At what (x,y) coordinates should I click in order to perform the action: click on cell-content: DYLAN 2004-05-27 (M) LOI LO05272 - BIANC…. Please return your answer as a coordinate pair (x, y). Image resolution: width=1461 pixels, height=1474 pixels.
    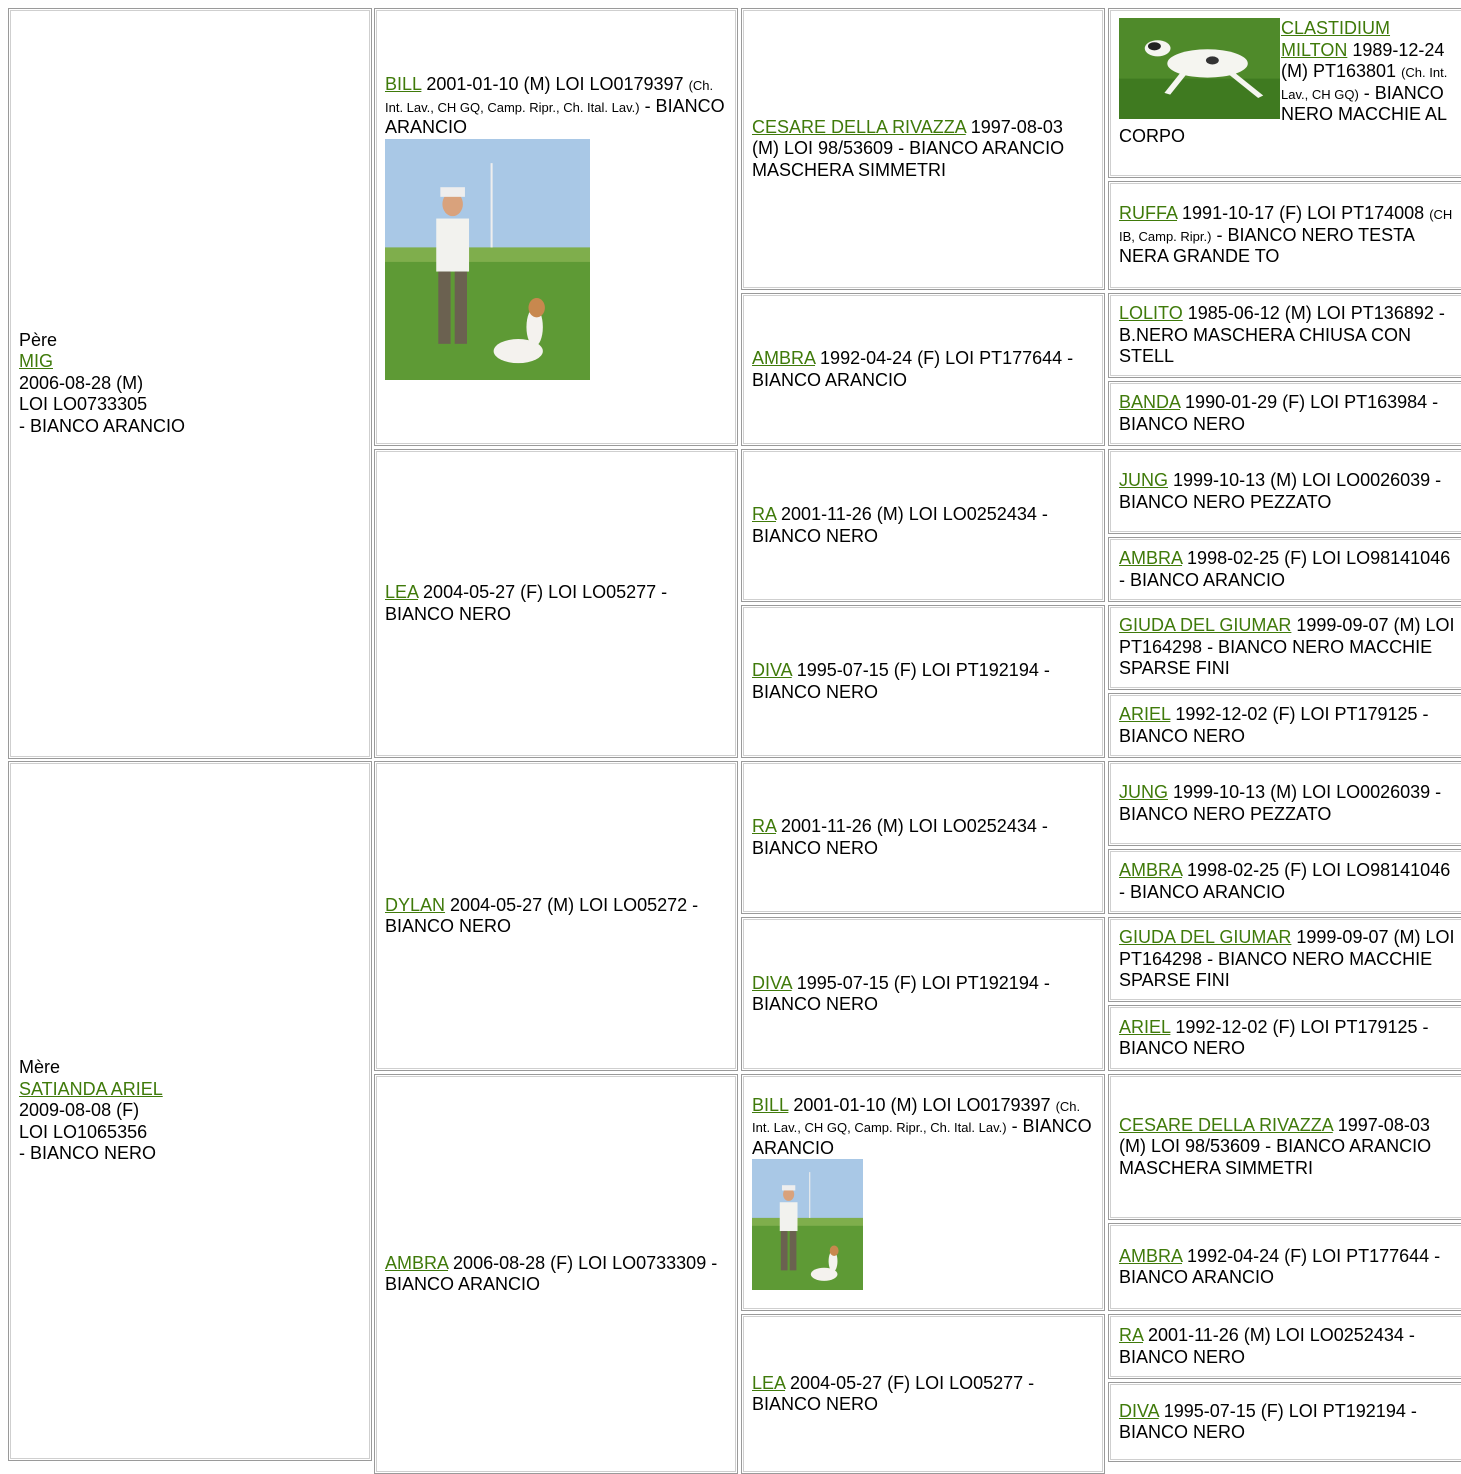
    Looking at the image, I should click on (556, 916).